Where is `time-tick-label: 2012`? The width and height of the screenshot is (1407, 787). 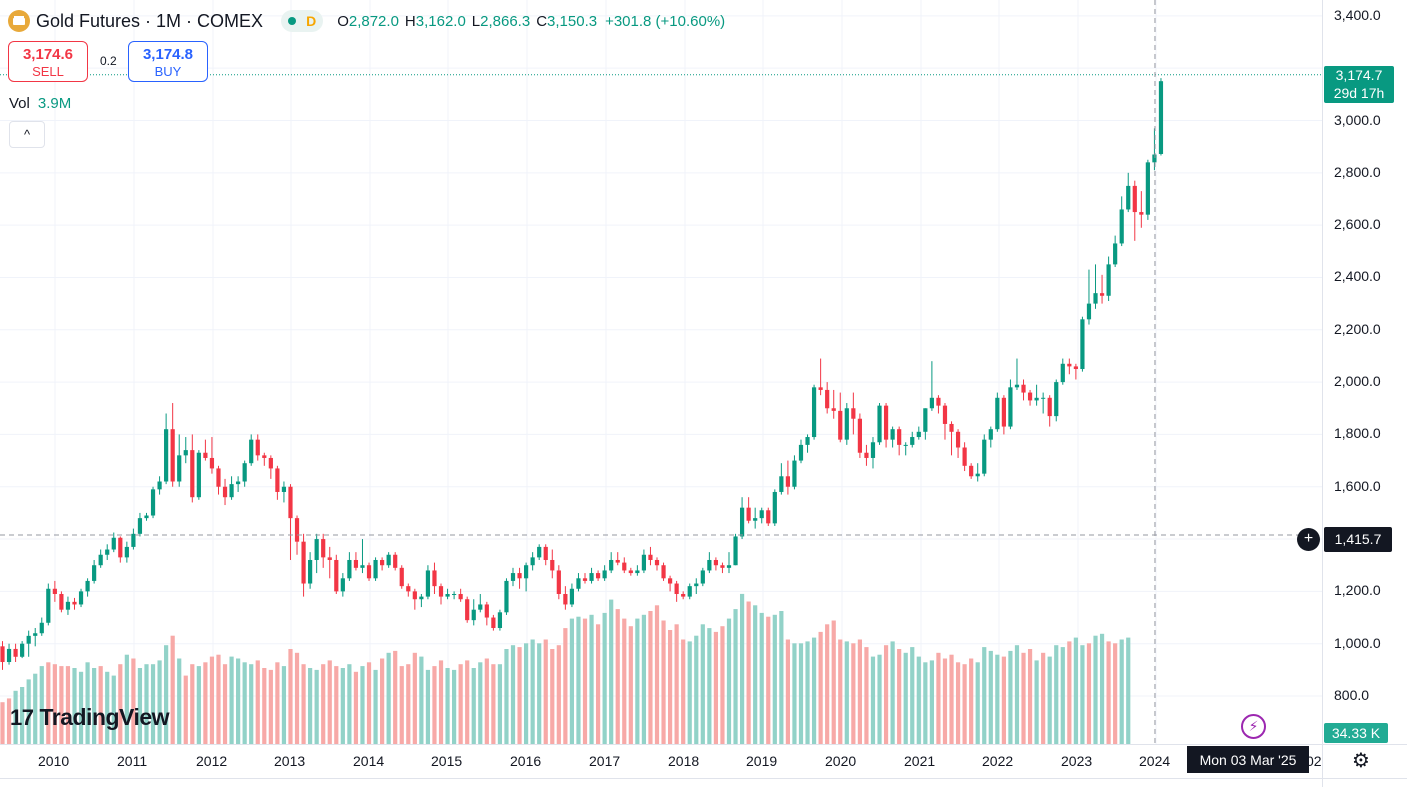
time-tick-label: 2012 is located at coordinates (212, 761).